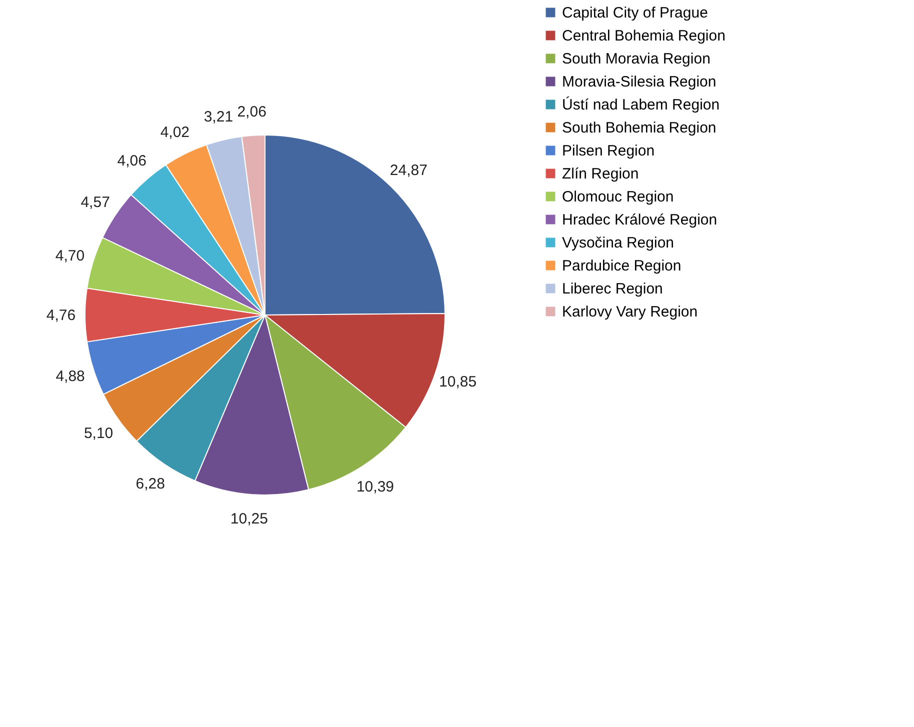 Image resolution: width=914 pixels, height=727 pixels. What do you see at coordinates (636, 59) in the screenshot?
I see `legend-label: South Moravia Region` at bounding box center [636, 59].